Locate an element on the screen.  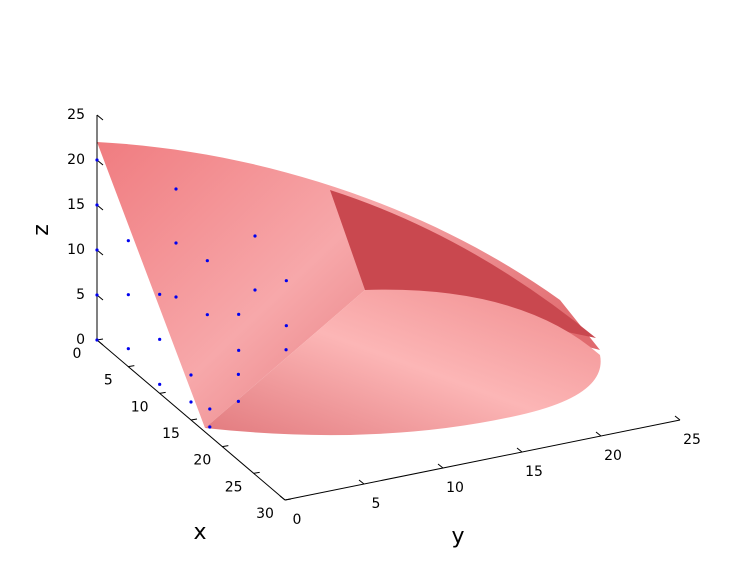
x-tick-label: 30 is located at coordinates (265, 514).